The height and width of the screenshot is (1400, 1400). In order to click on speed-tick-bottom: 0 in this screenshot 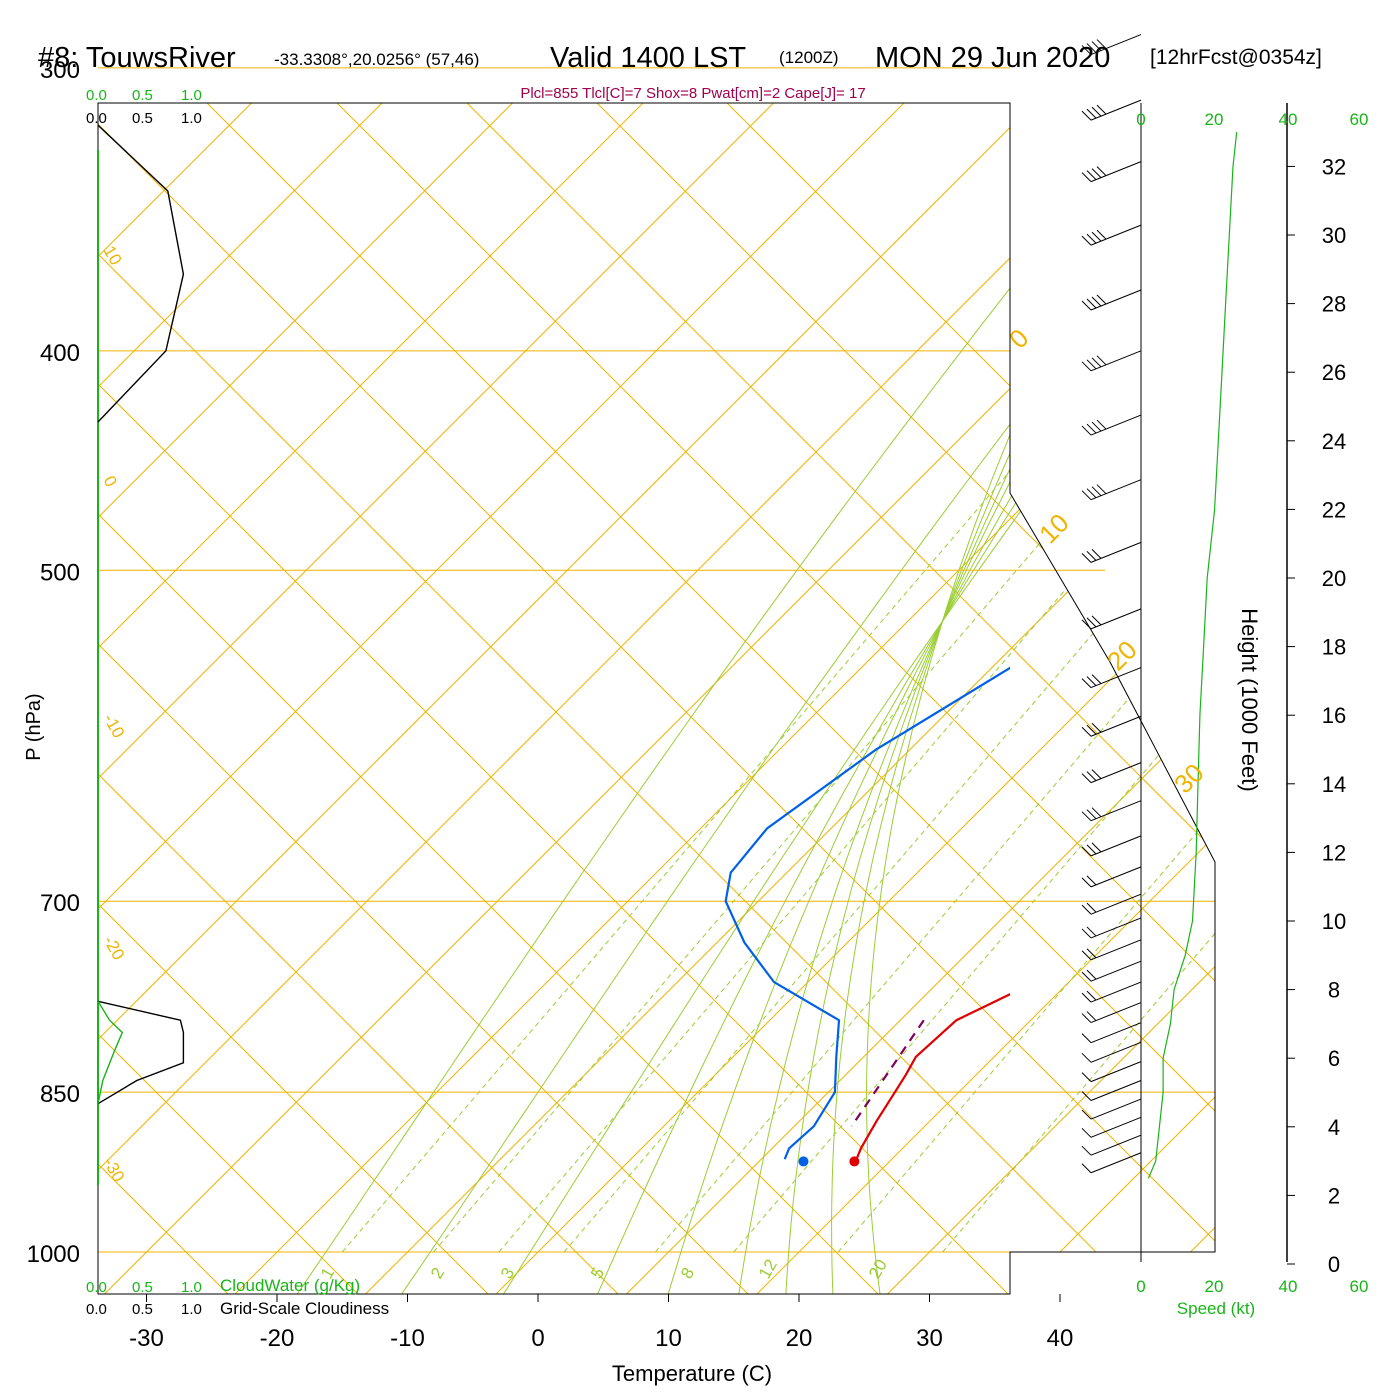, I will do `click(1140, 1286)`.